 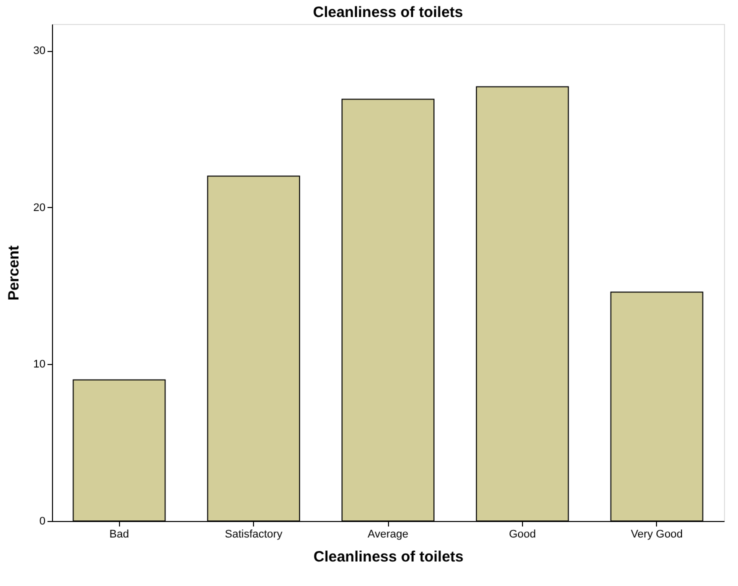 What do you see at coordinates (42, 522) in the screenshot?
I see `y-tick-label: 0` at bounding box center [42, 522].